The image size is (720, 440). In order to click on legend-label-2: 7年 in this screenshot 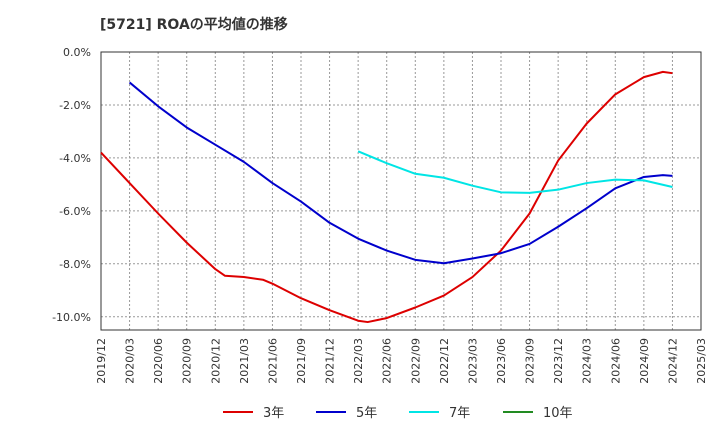, I will do `click(459, 413)`.